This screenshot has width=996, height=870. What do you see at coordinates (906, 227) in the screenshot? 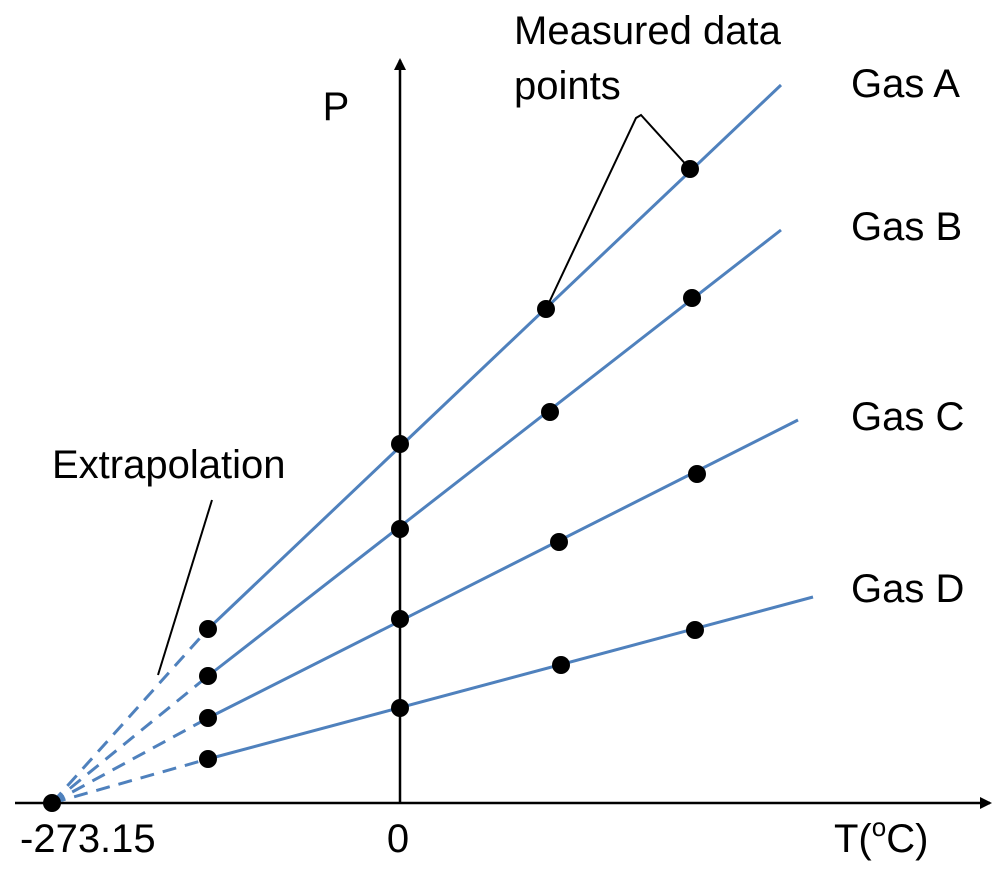
I see `gas-b-label: Gas B` at bounding box center [906, 227].